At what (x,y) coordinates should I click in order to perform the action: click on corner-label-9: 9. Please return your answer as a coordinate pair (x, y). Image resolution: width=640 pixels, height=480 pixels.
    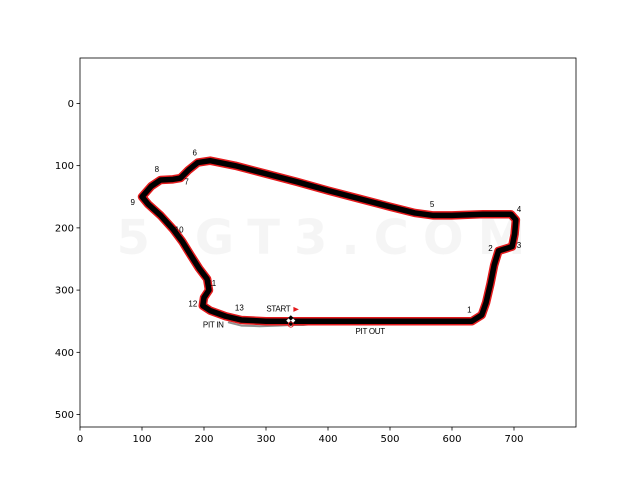
    Looking at the image, I should click on (132, 202).